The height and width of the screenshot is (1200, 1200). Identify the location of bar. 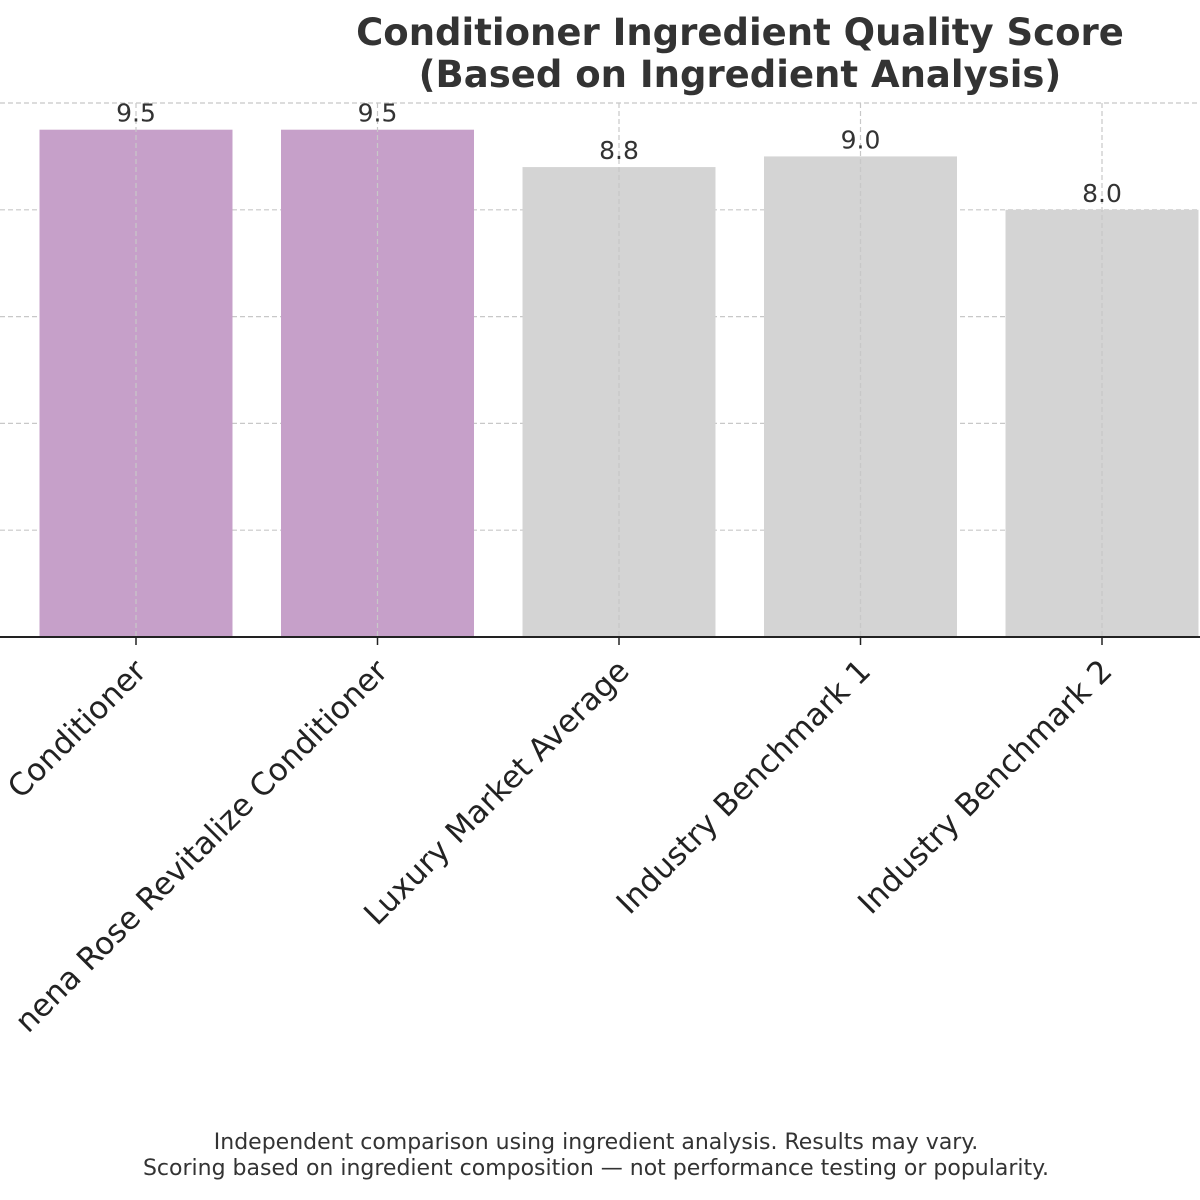
(860, 396).